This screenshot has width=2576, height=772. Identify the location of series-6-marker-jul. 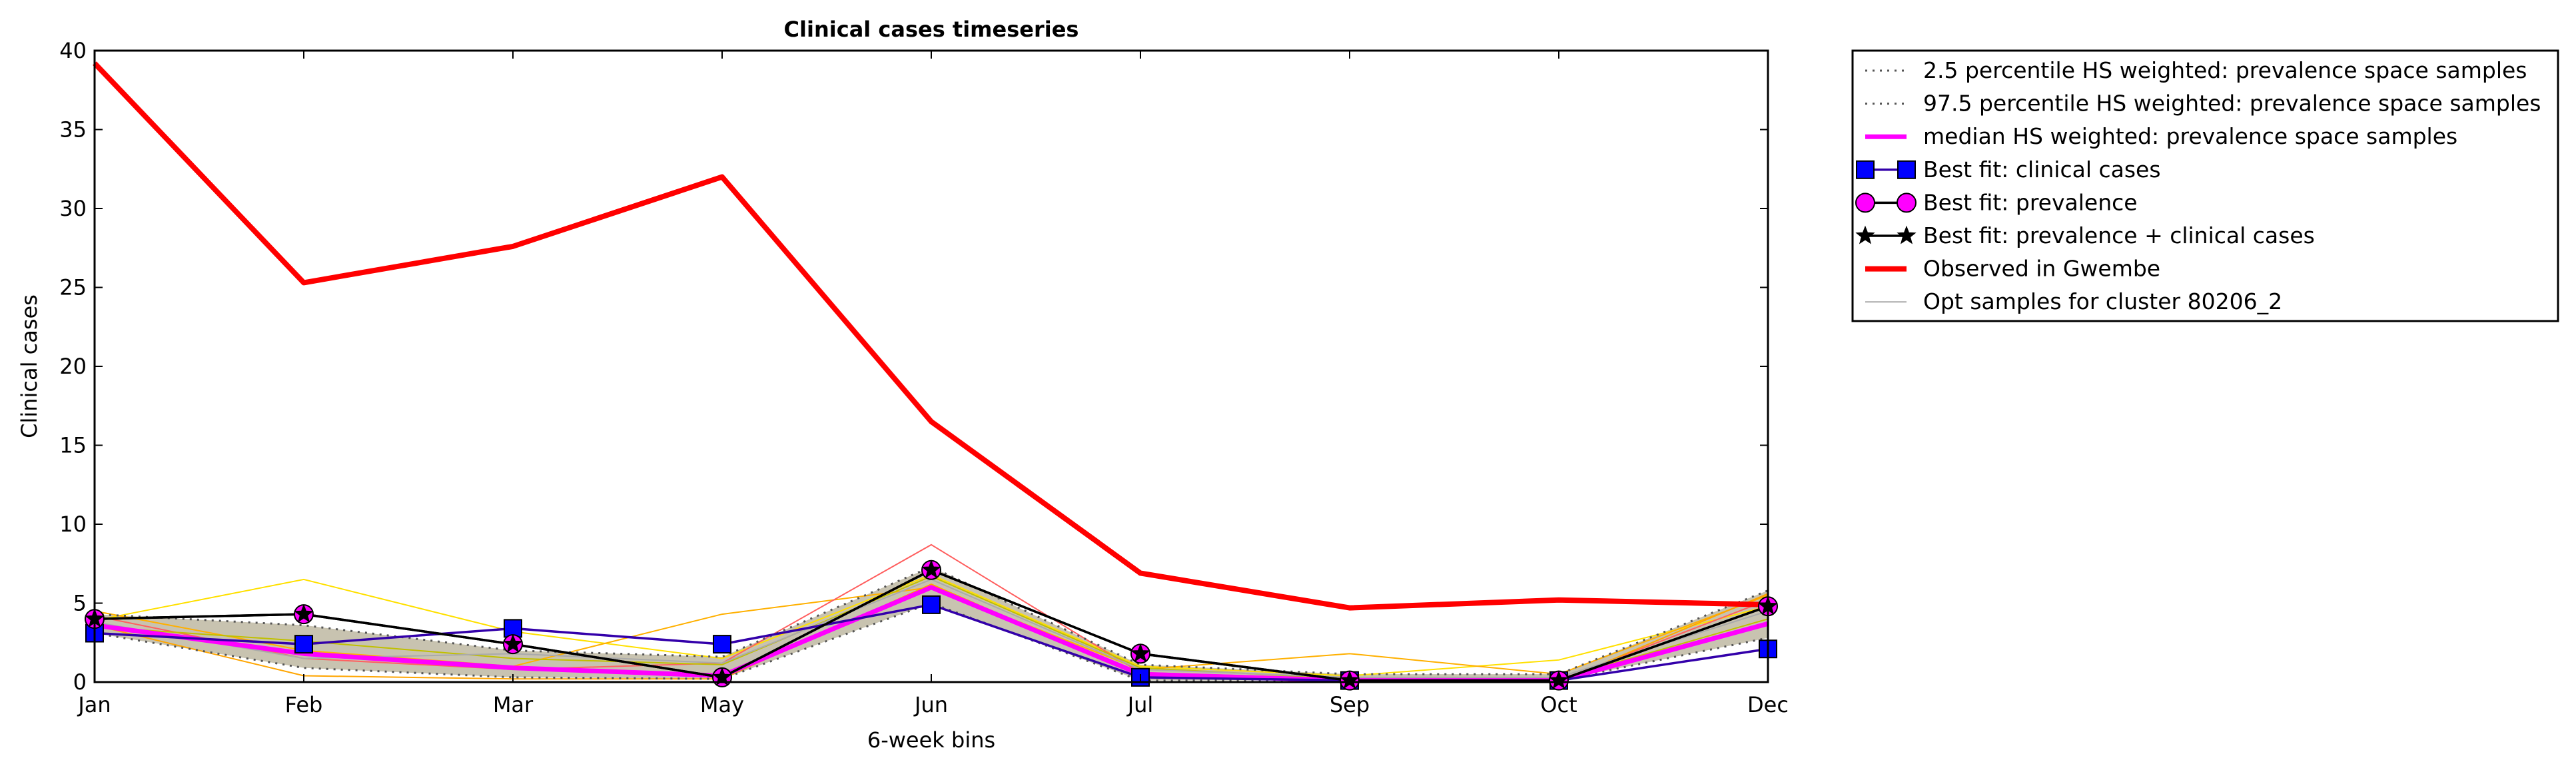
(1140, 652).